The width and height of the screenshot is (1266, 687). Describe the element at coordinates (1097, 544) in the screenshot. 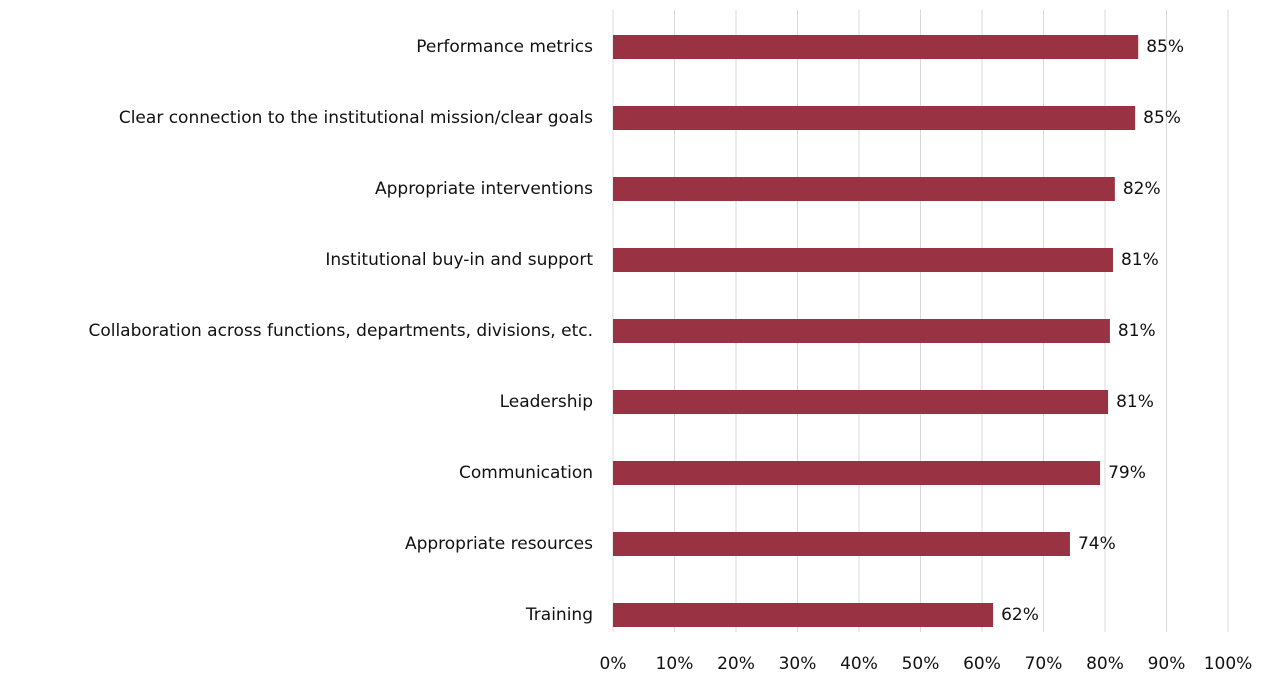

I see `data-label: 74%` at that location.